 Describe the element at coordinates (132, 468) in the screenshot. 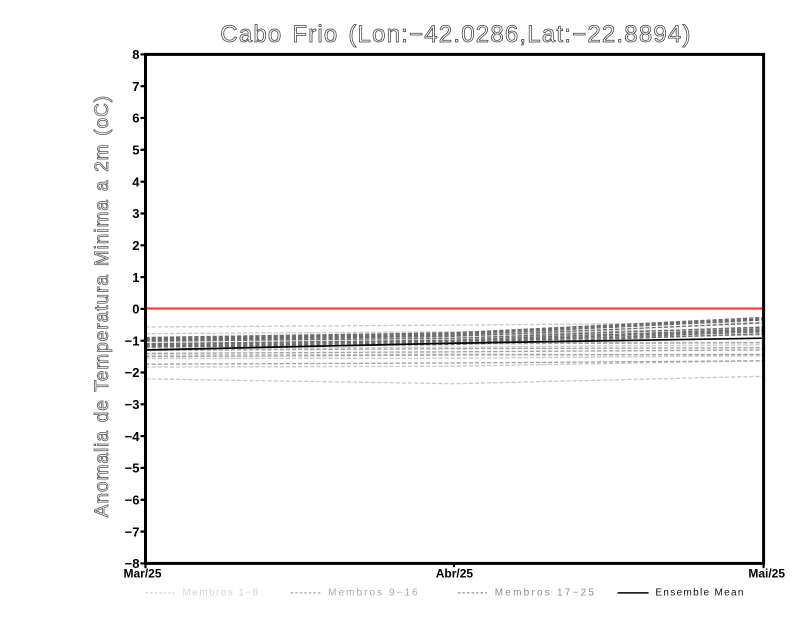

I see `svg-text: −5` at that location.